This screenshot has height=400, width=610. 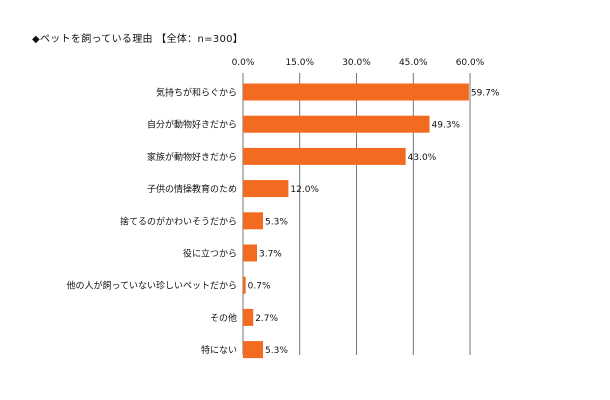 What do you see at coordinates (259, 287) in the screenshot?
I see `value-label: 0.7%` at bounding box center [259, 287].